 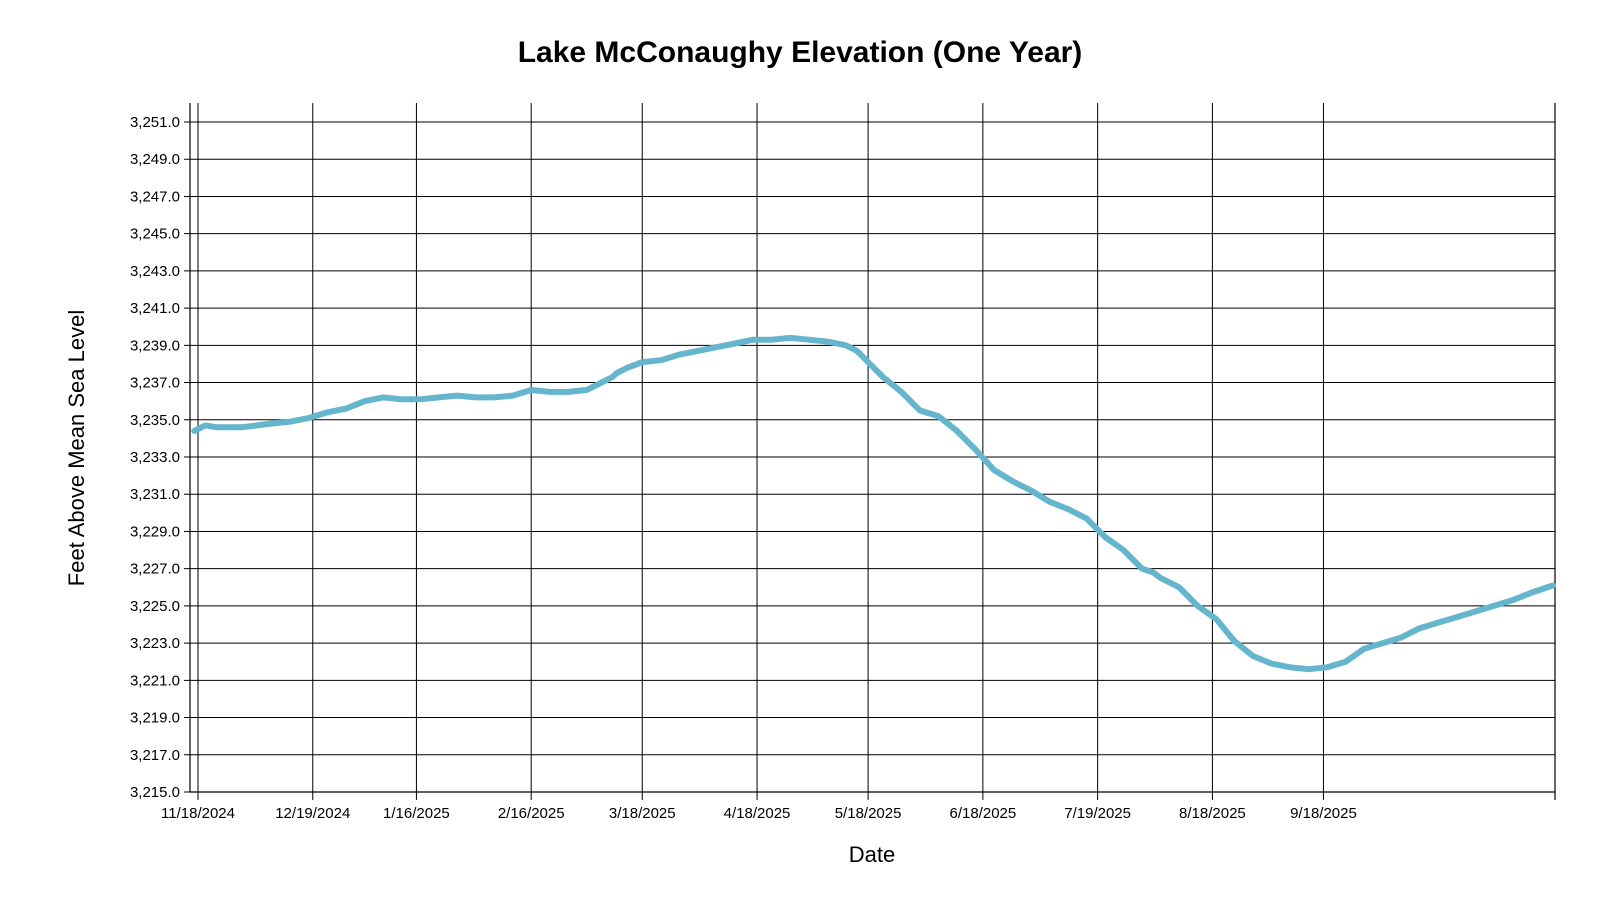 What do you see at coordinates (155, 755) in the screenshot?
I see `y-tick-label: 3,217.0` at bounding box center [155, 755].